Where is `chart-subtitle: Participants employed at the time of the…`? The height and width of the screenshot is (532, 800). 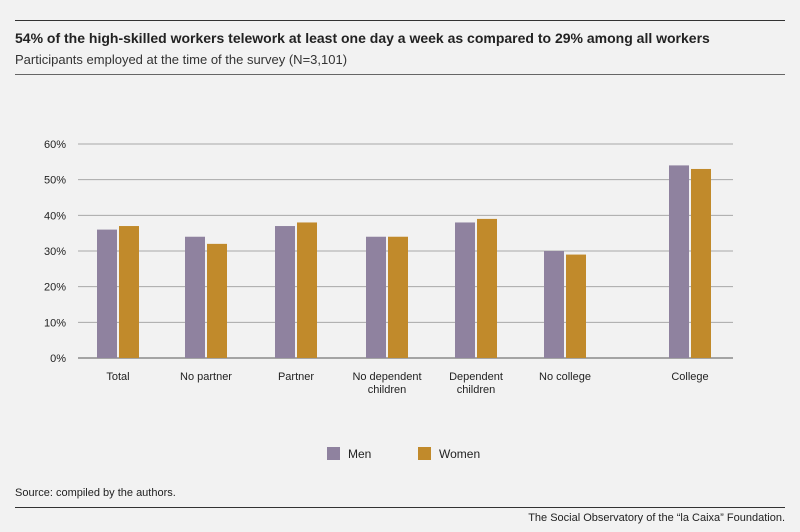
chart-subtitle: Participants employed at the time of the… is located at coordinates (181, 59).